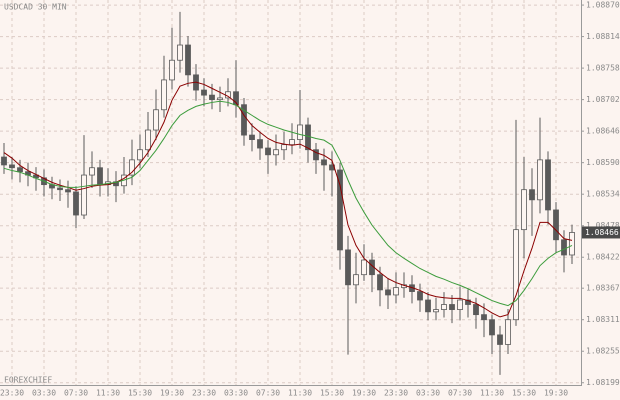  Describe the element at coordinates (603, 288) in the screenshot. I see `y-tick-label: 1.08367` at that location.